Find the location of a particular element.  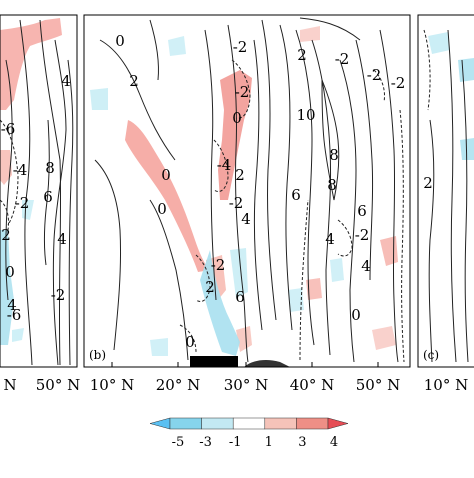

colorbar-tick-label: -1 is located at coordinates (235, 442).